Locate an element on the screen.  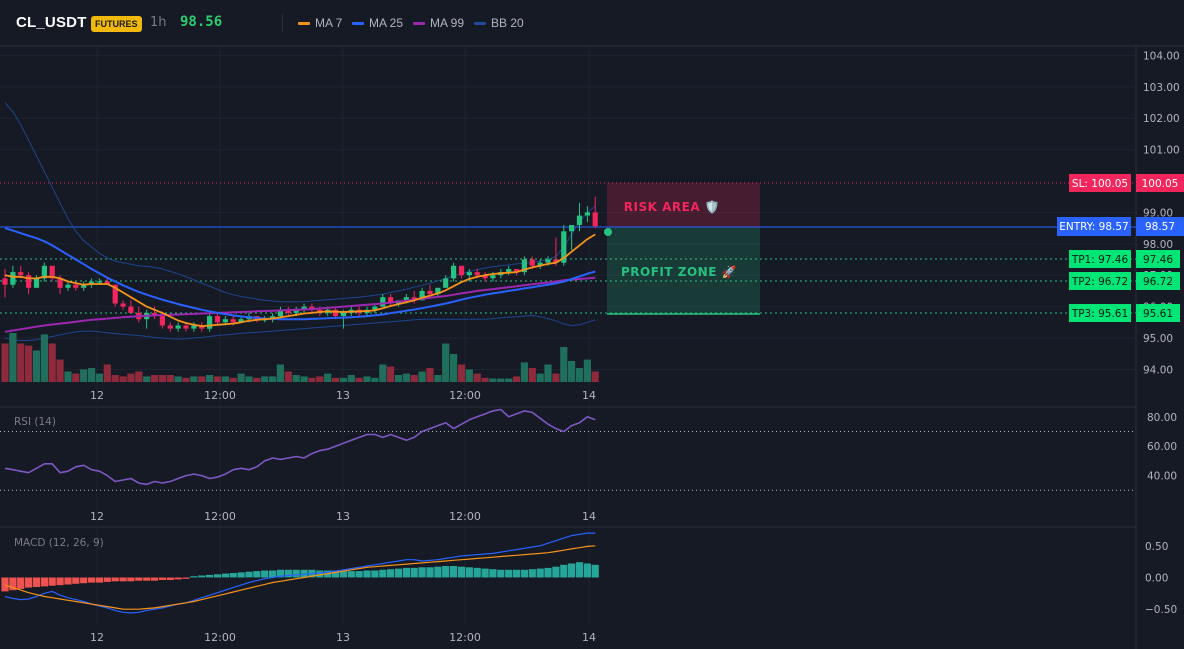
price-tick-label: 99.00 is located at coordinates (1158, 213).